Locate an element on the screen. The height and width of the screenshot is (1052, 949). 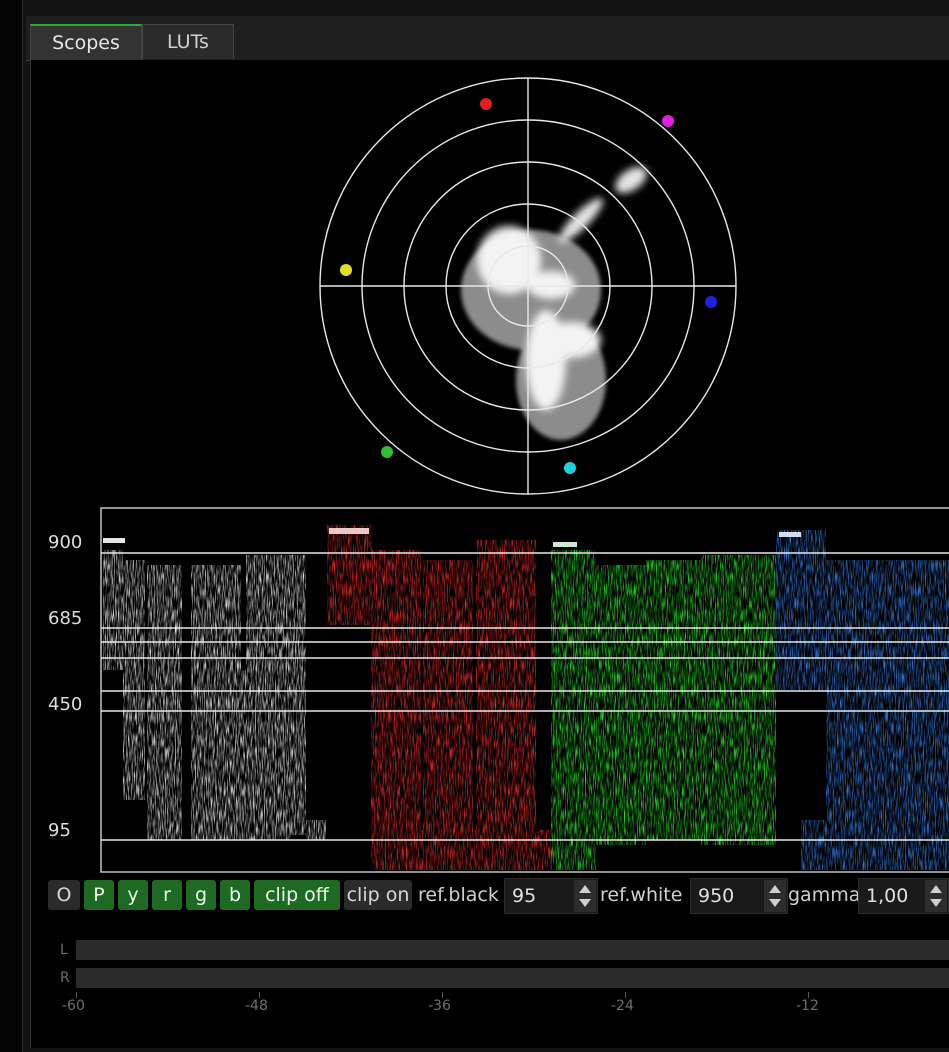
waveform-label-95: 95 is located at coordinates (59, 830).